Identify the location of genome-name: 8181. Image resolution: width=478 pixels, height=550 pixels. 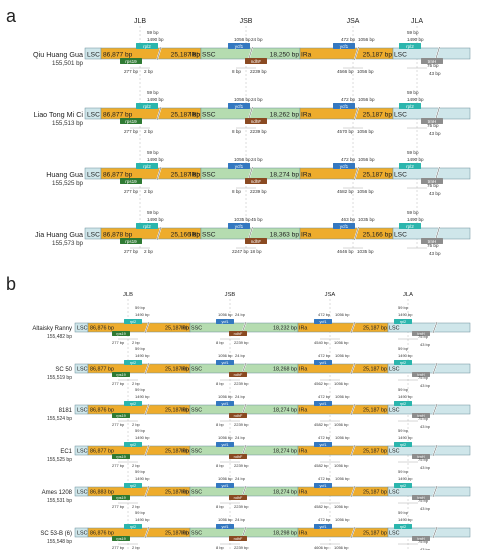
(66, 411).